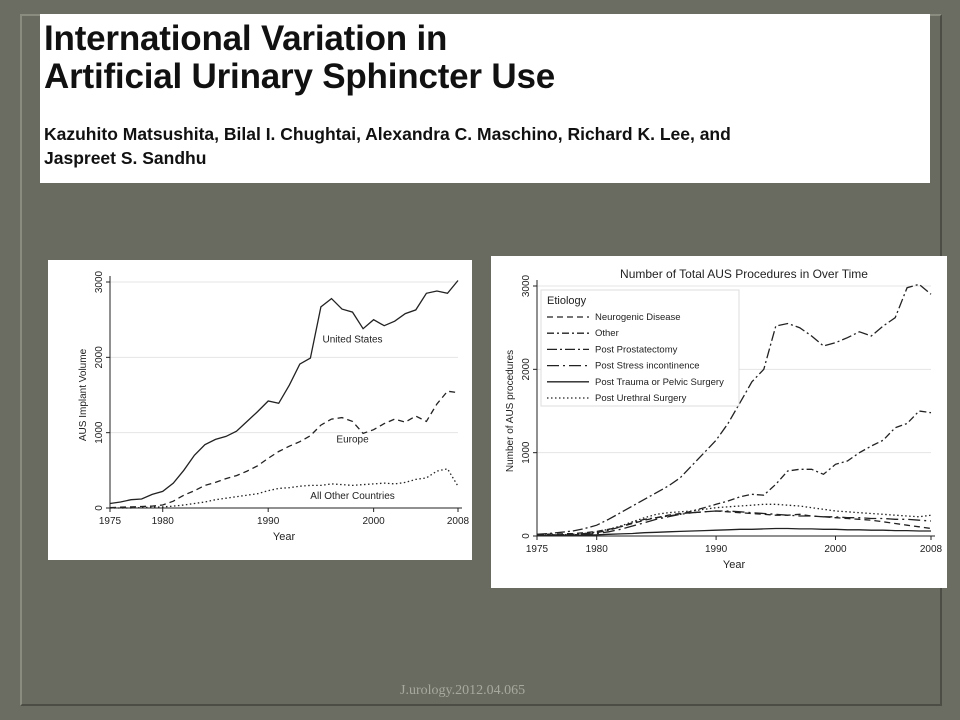 The image size is (960, 720). Describe the element at coordinates (567, 301) in the screenshot. I see `legend-title: Etiology` at that location.